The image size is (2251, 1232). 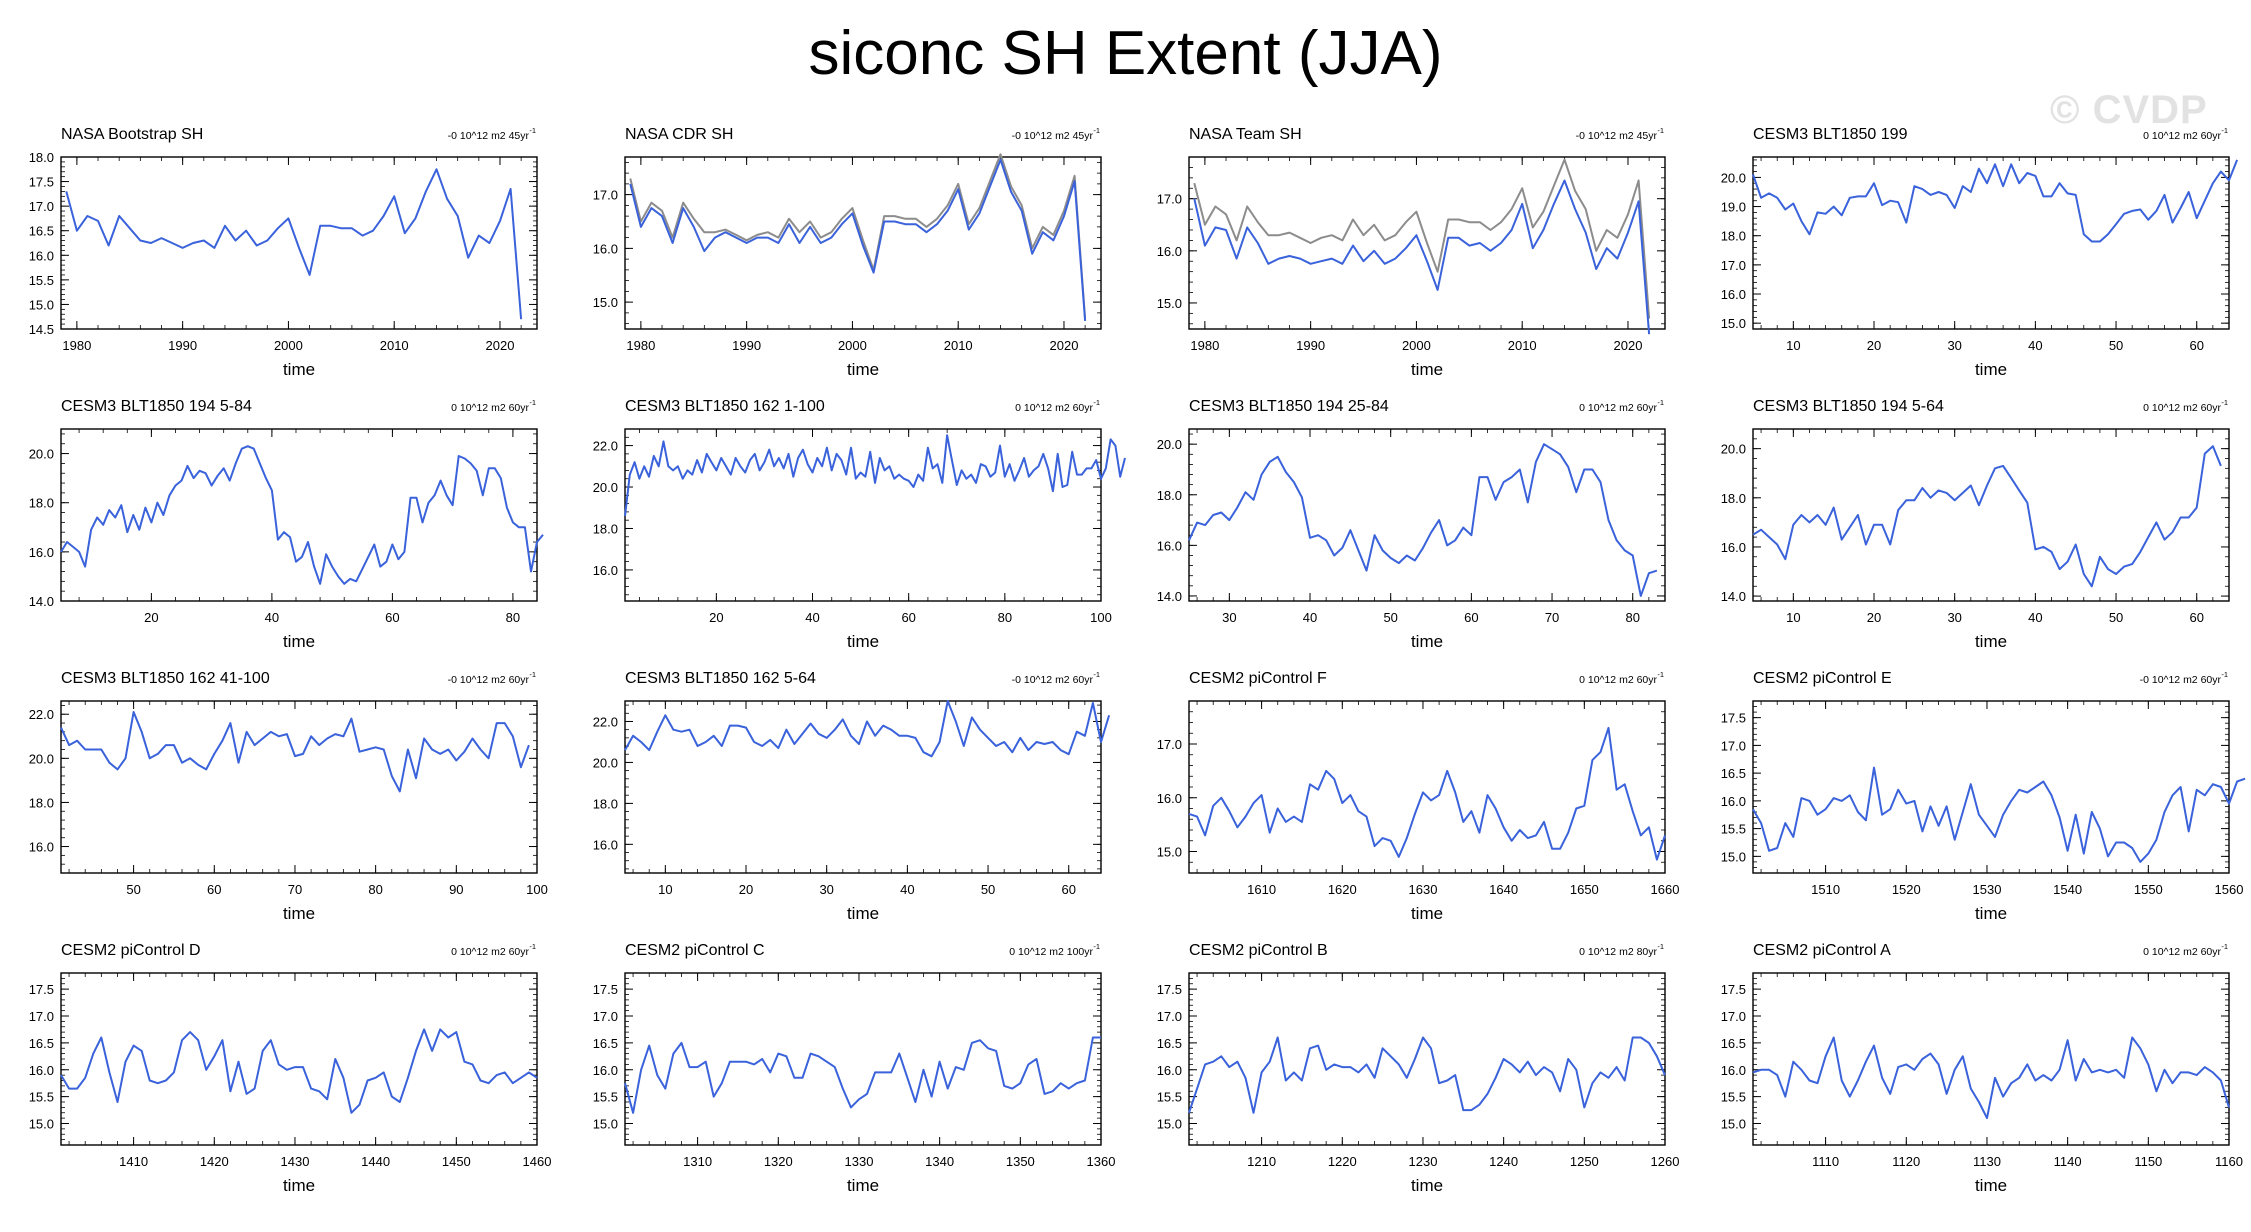 What do you see at coordinates (1825, 889) in the screenshot?
I see `x-tick-label: 1510` at bounding box center [1825, 889].